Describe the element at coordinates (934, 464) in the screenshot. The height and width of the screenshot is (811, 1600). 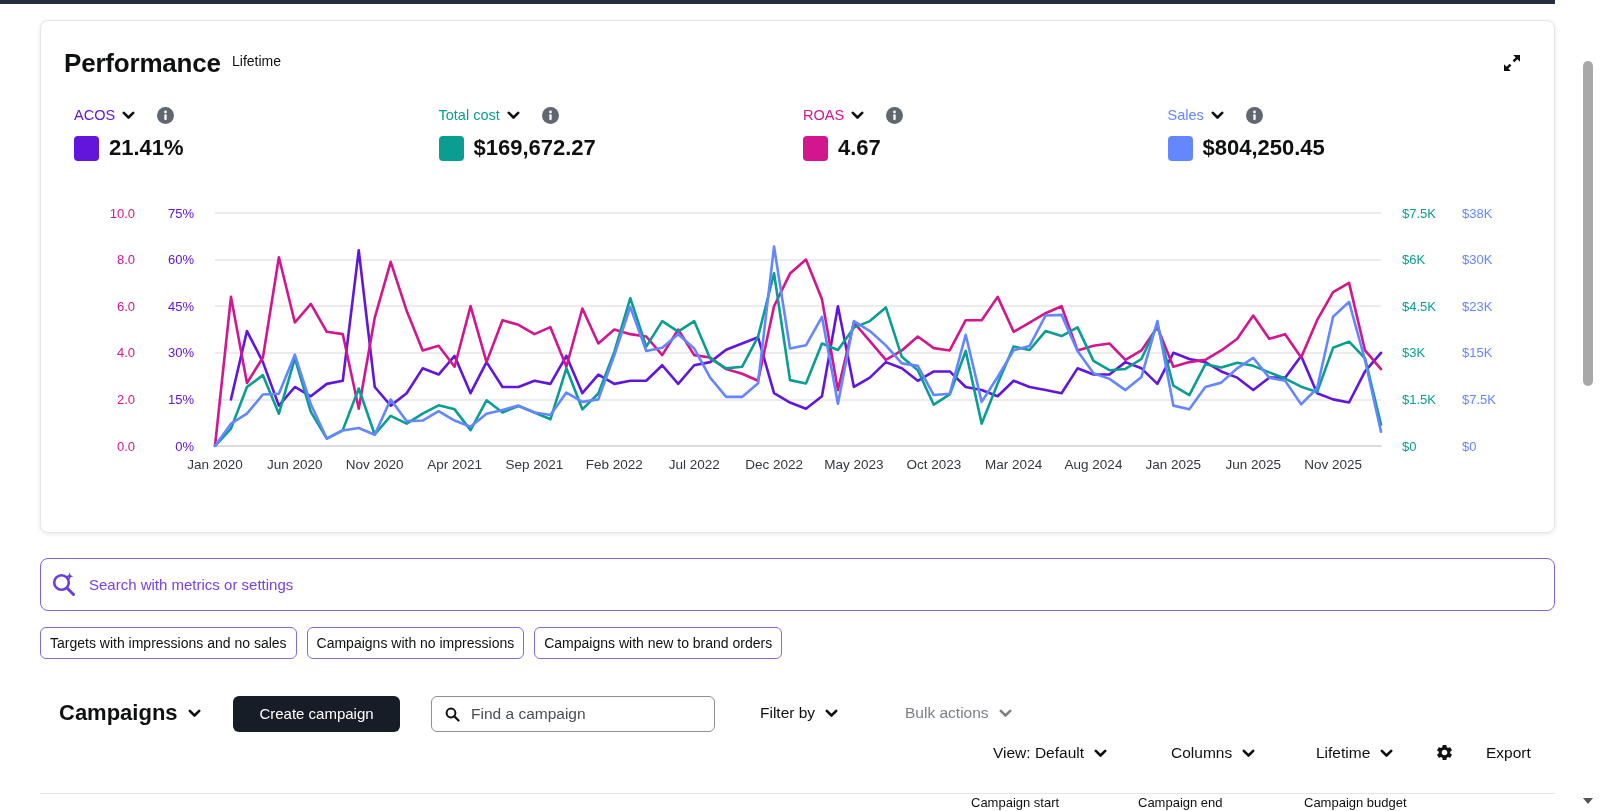
I see `x-tick-label: Oct 2023` at that location.